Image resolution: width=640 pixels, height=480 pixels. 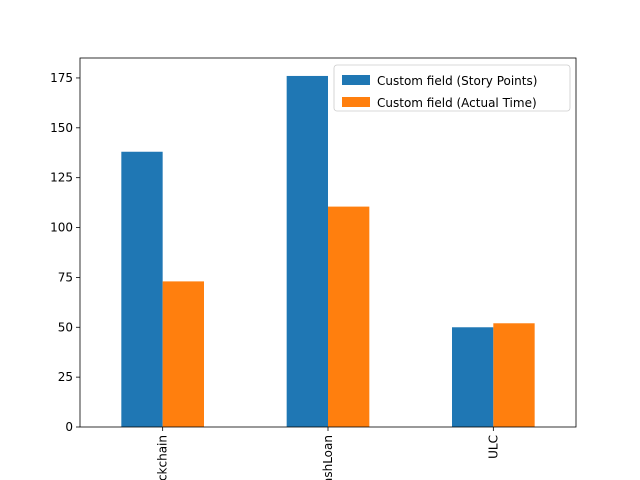 What do you see at coordinates (163, 457) in the screenshot?
I see `x-tick-label: Blockchain` at bounding box center [163, 457].